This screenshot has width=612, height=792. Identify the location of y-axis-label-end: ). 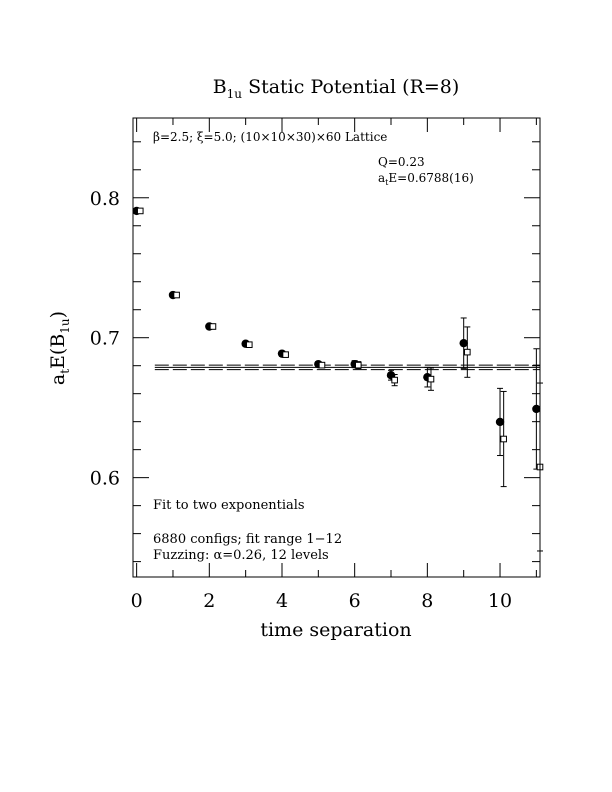
(58, 314).